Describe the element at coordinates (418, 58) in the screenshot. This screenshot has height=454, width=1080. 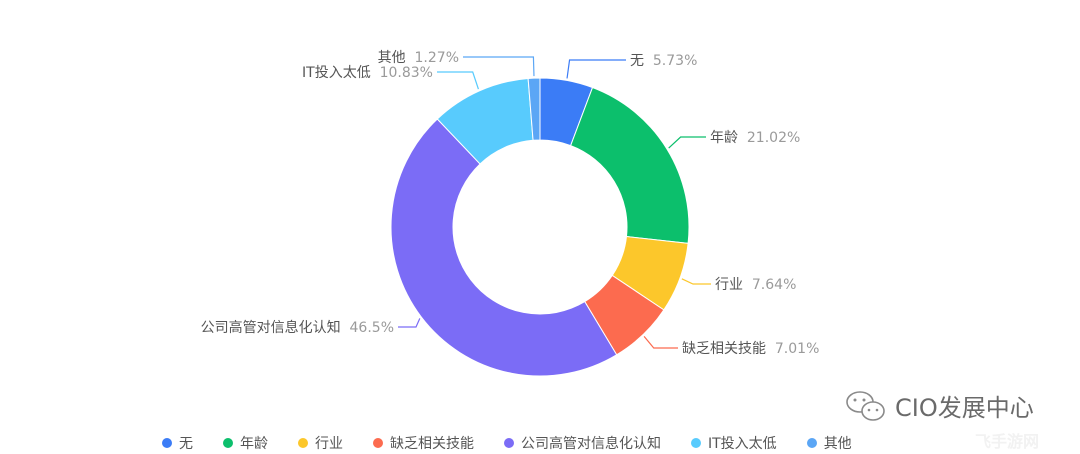
I see `slice-label: 其他 1.27%` at that location.